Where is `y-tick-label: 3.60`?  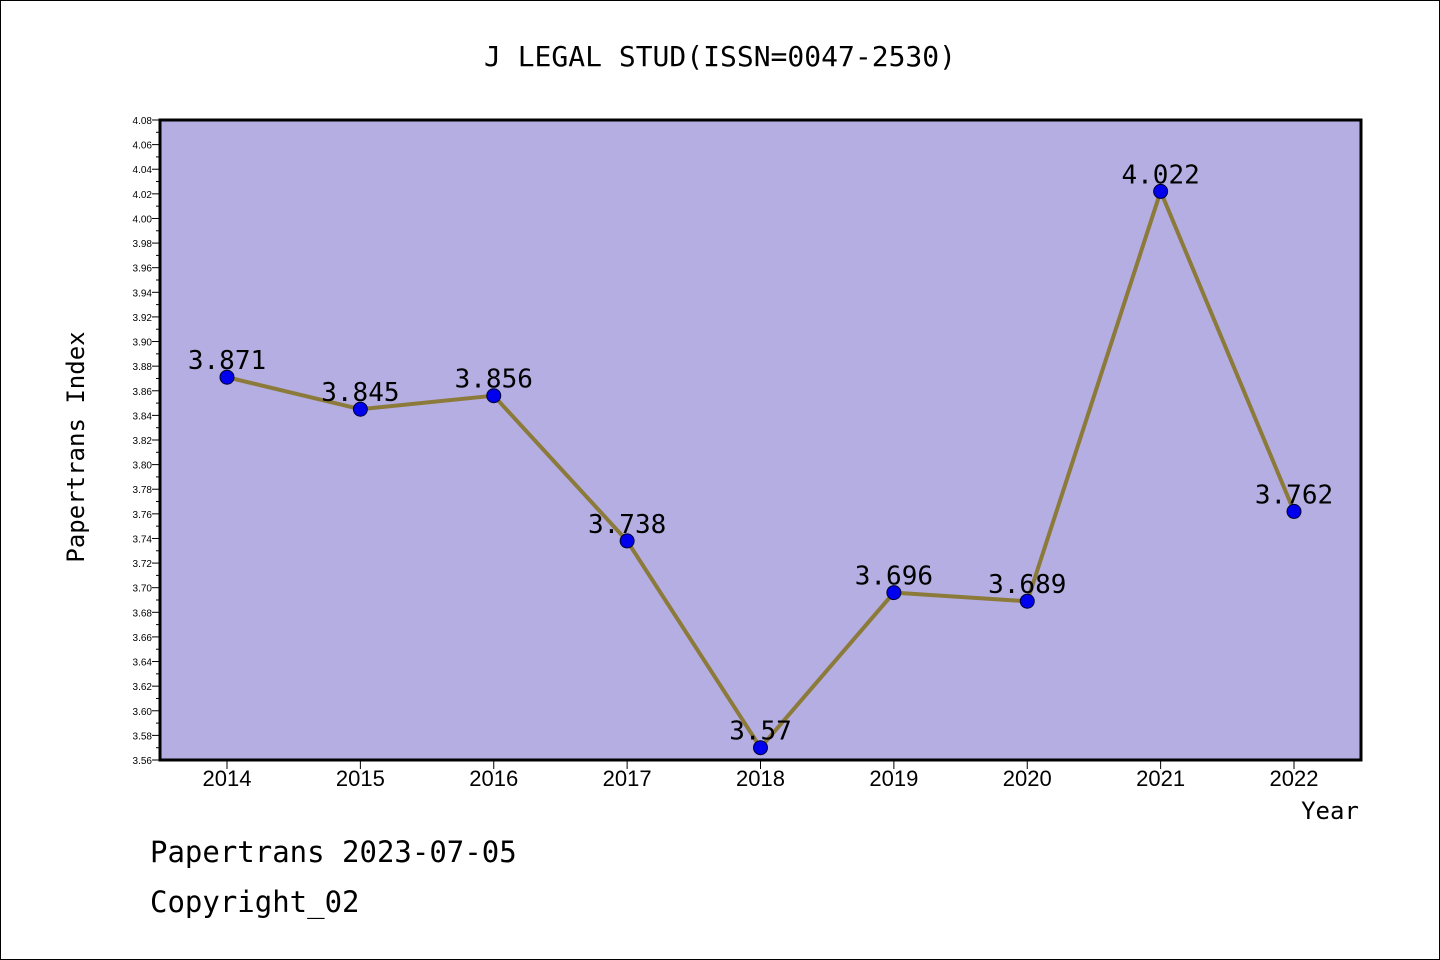
y-tick-label: 3.60 is located at coordinates (143, 712).